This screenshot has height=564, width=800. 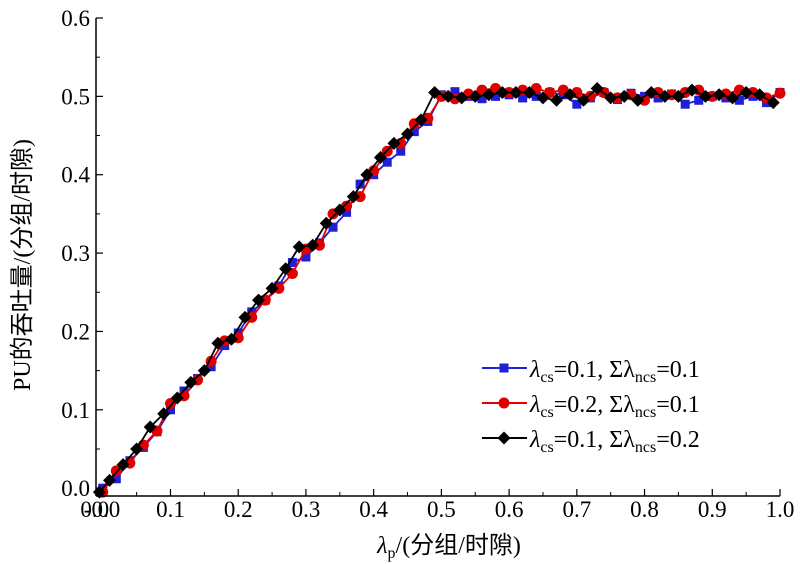 What do you see at coordinates (75, 175) in the screenshot?
I see `y-tick-label: 0.4` at bounding box center [75, 175].